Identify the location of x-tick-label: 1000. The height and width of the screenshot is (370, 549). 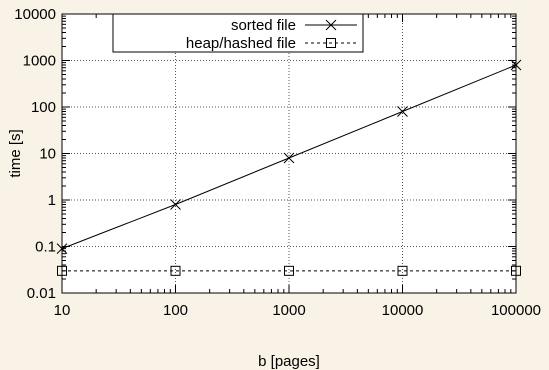
(288, 310).